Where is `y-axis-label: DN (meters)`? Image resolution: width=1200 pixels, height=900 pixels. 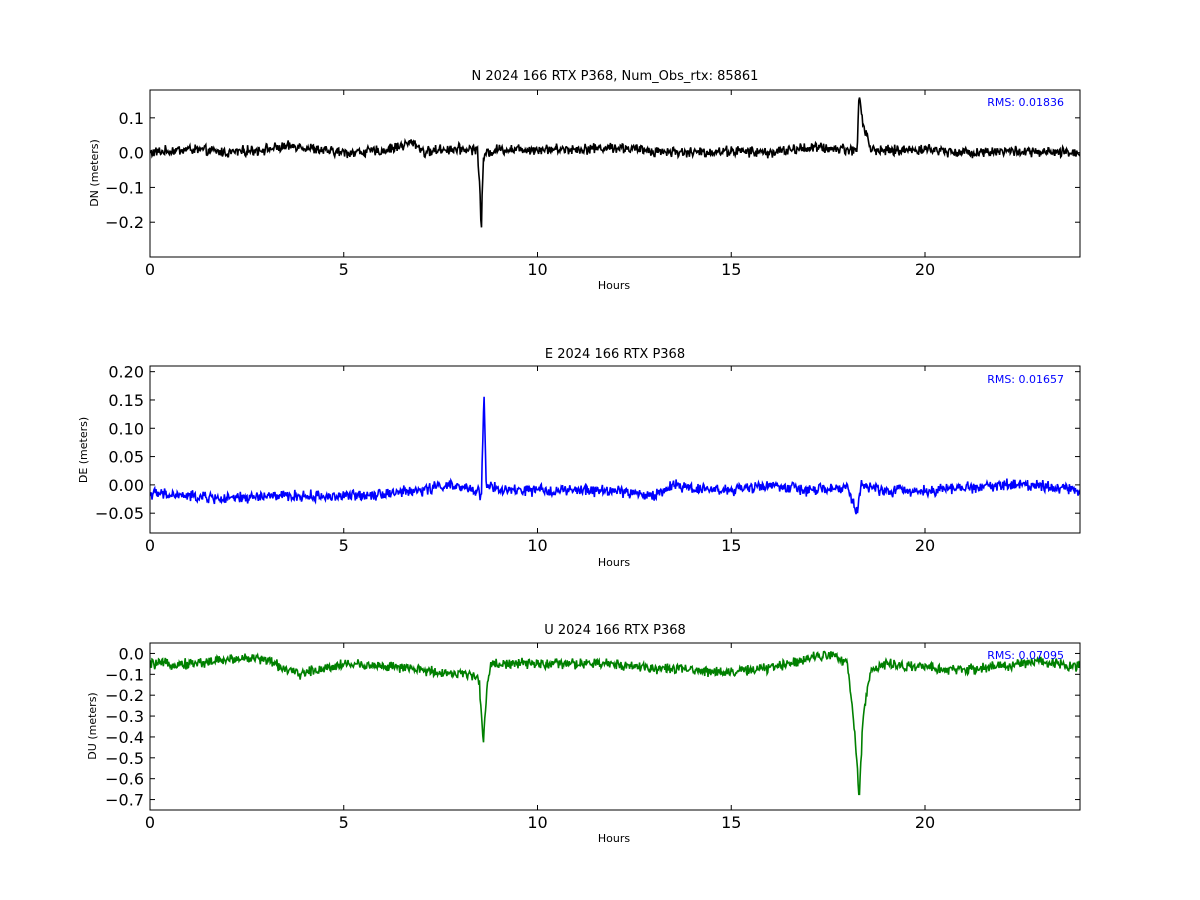
y-axis-label: DN (meters) is located at coordinates (94, 173).